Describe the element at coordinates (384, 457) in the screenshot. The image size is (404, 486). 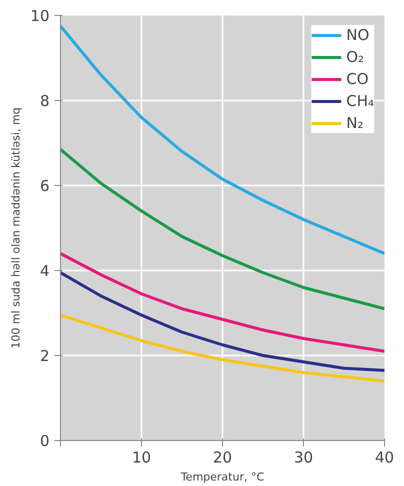
I see `x-tick-label: 40` at that location.